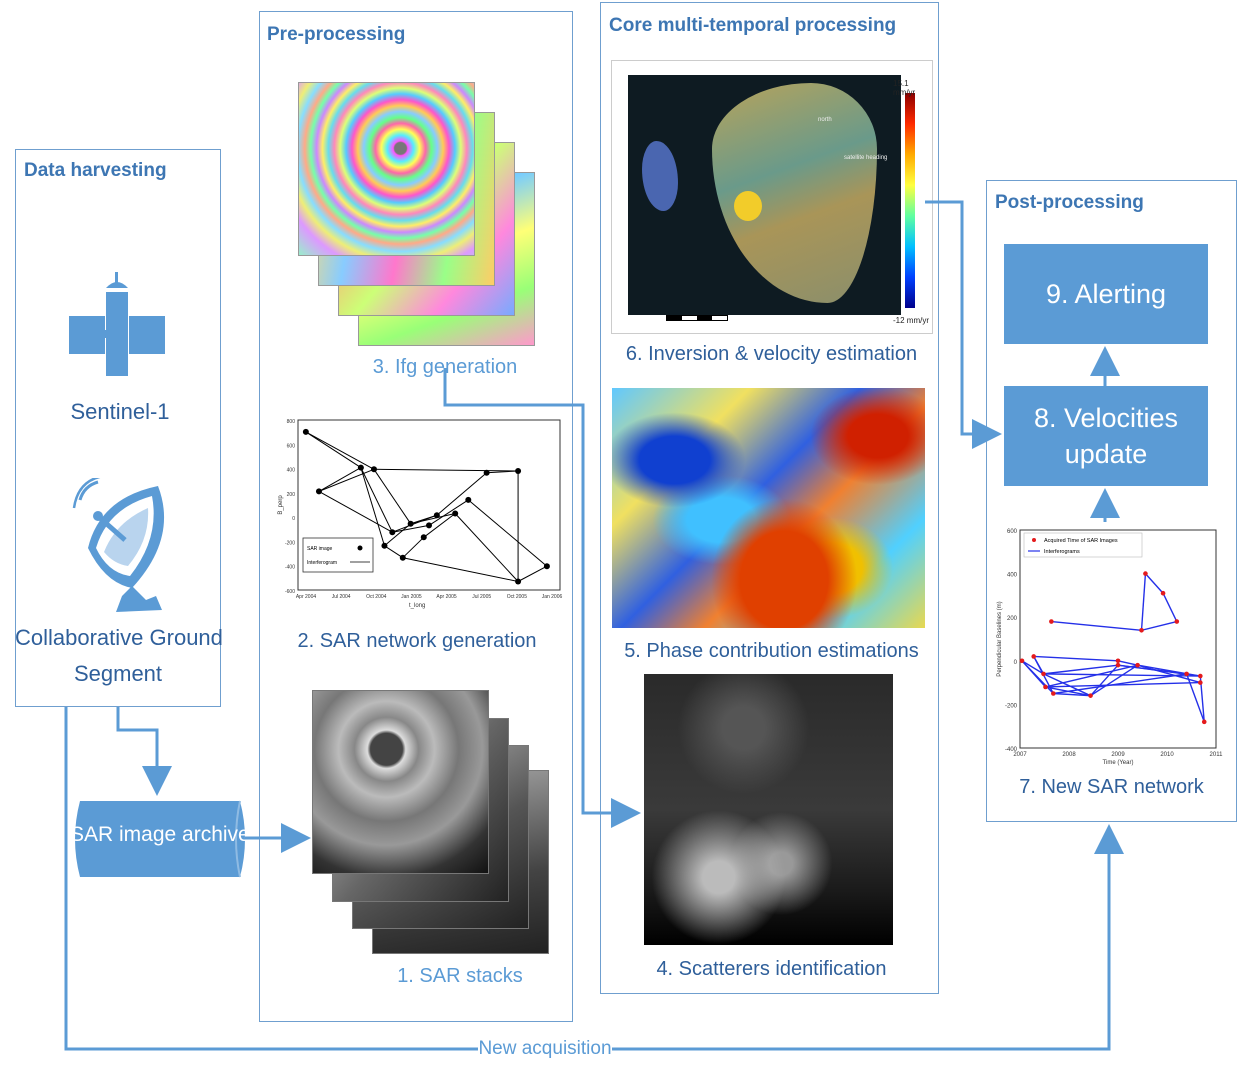 This screenshot has width=1240, height=1066. I want to click on new-network-legend-image-marker, so click(1034, 540).